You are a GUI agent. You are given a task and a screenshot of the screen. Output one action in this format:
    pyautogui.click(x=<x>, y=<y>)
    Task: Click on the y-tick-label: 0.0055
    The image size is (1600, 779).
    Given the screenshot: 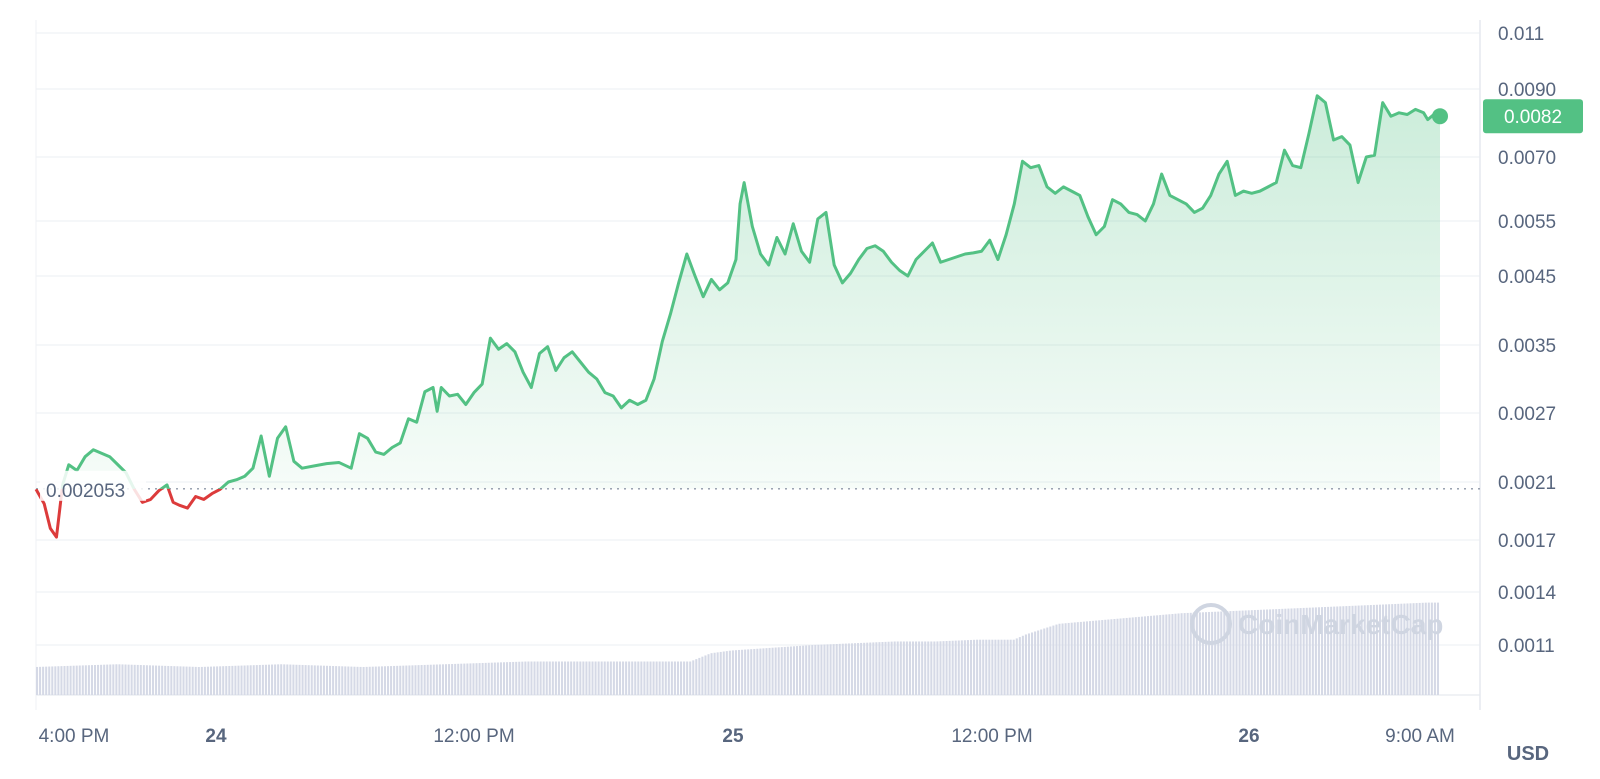 What is the action you would take?
    pyautogui.click(x=1527, y=222)
    